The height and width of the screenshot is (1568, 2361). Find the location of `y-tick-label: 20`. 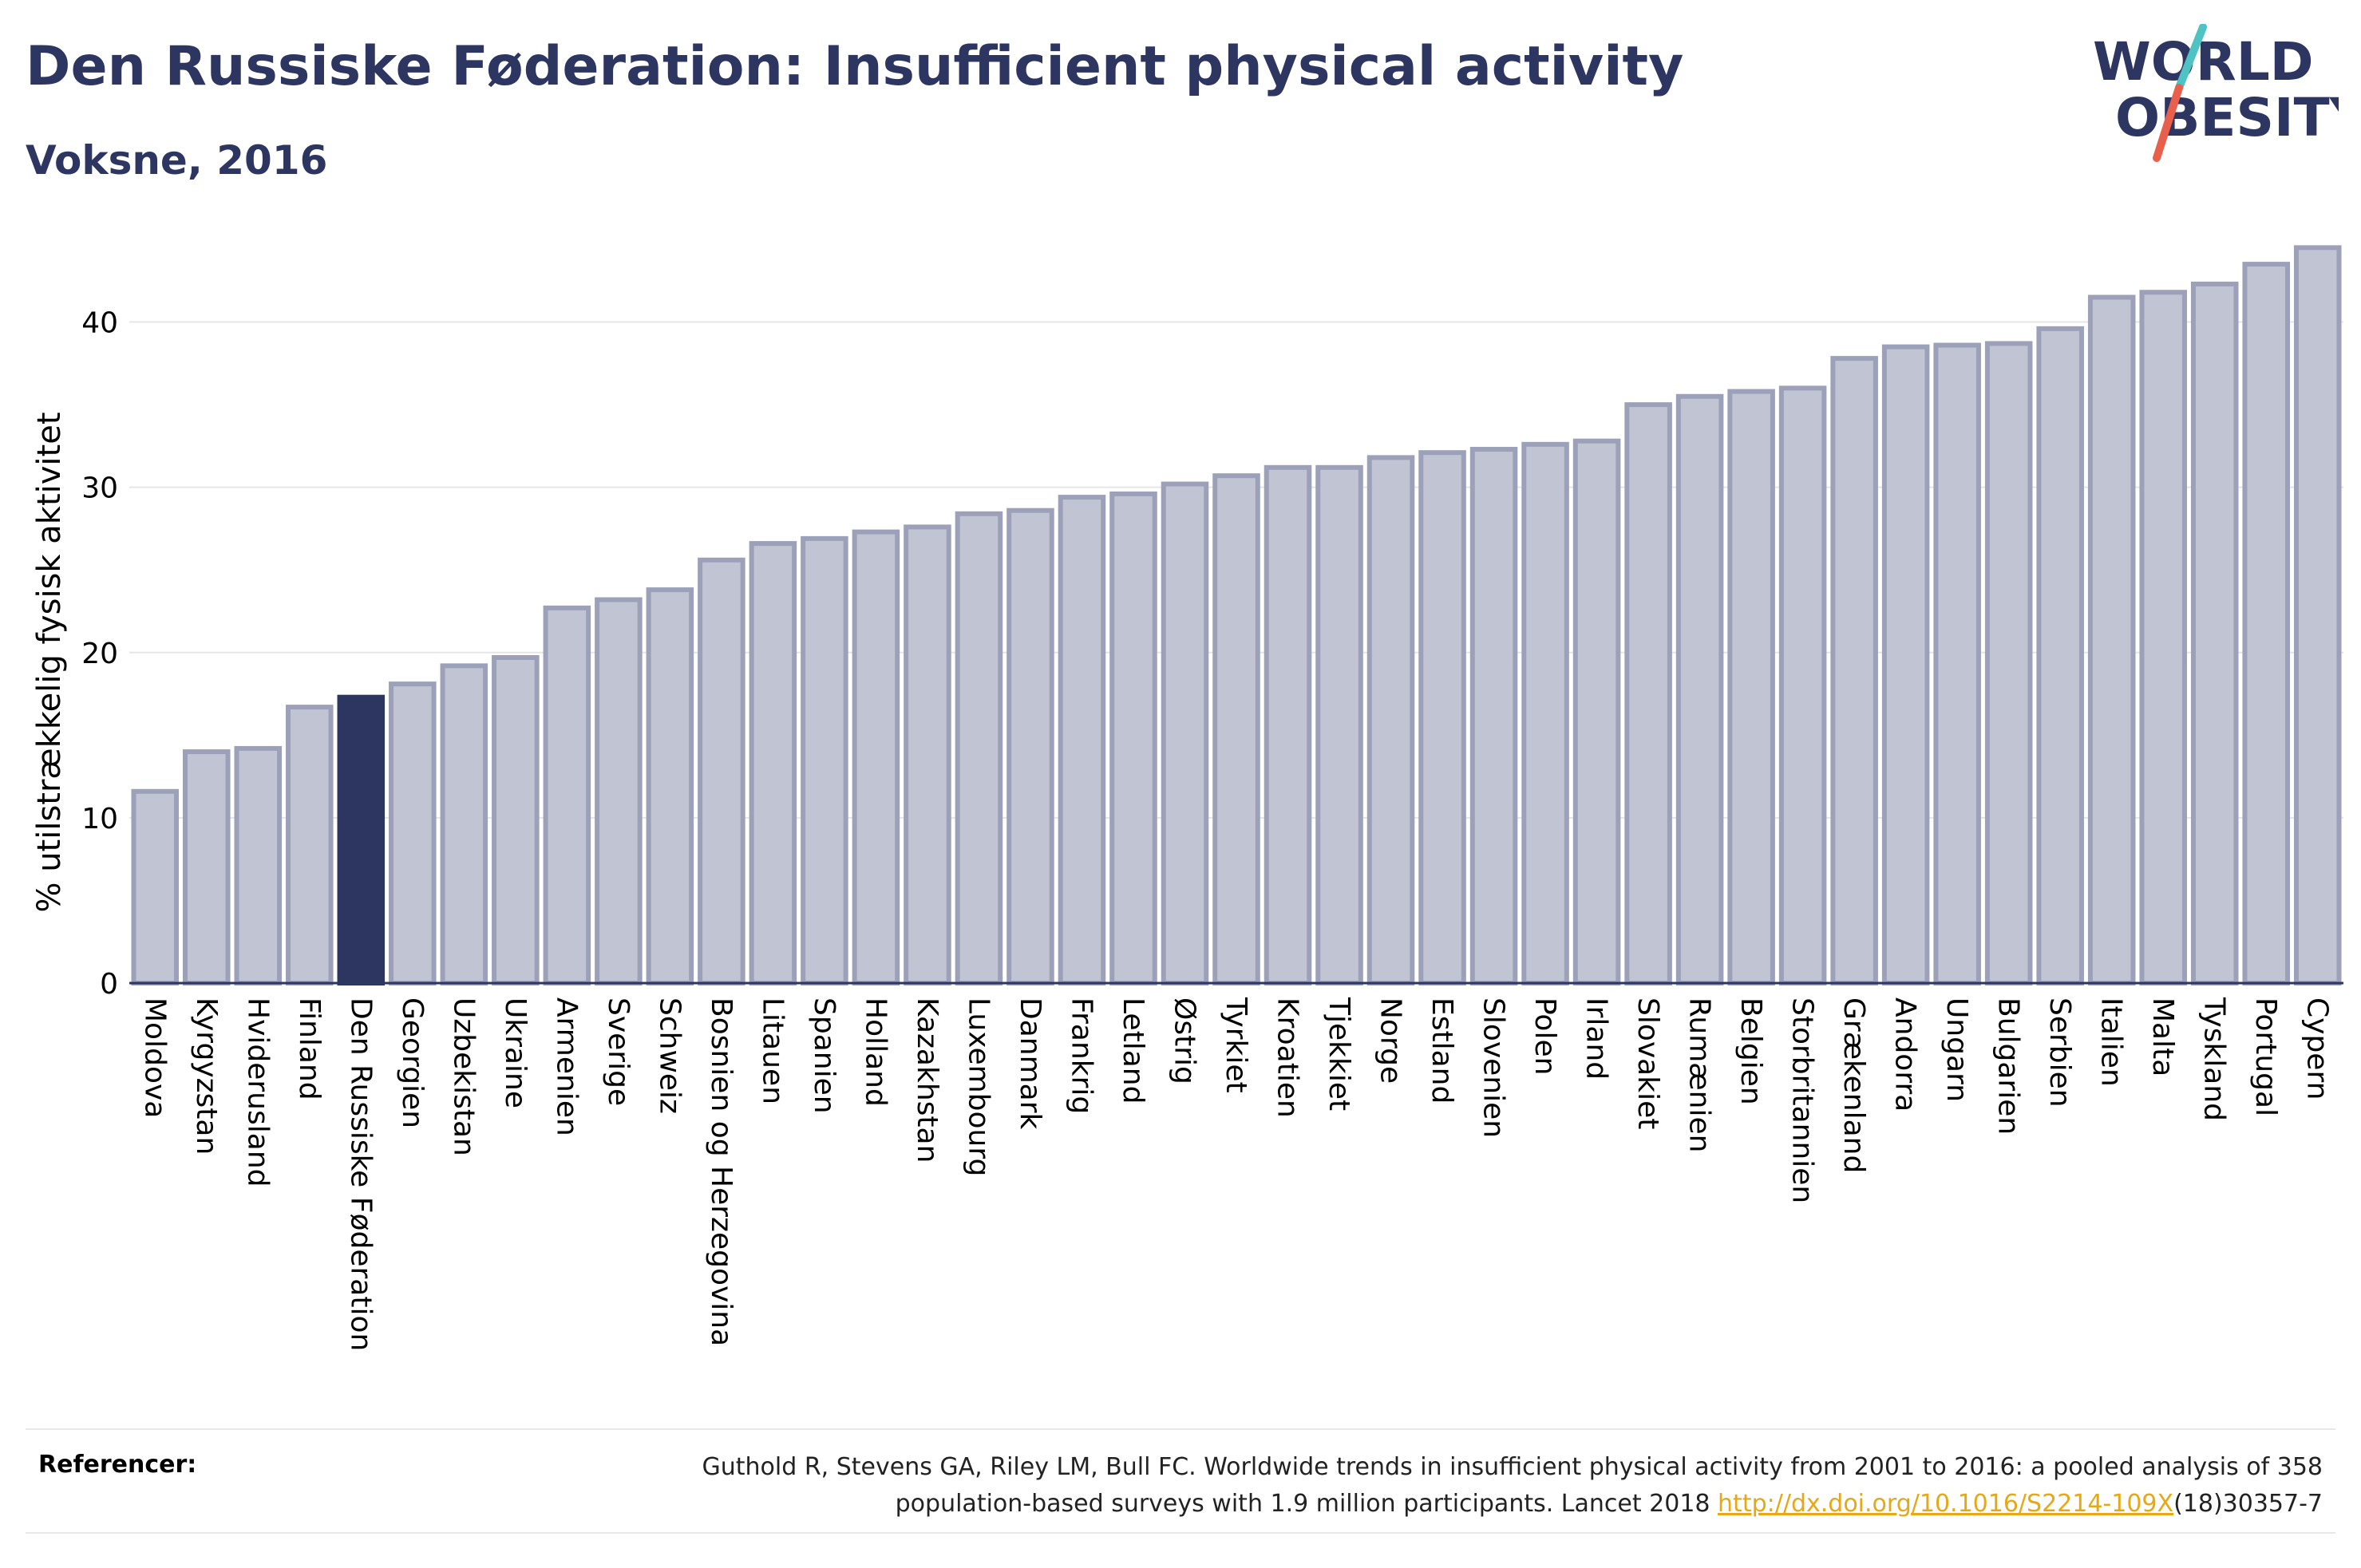

y-tick-label: 20 is located at coordinates (99, 654).